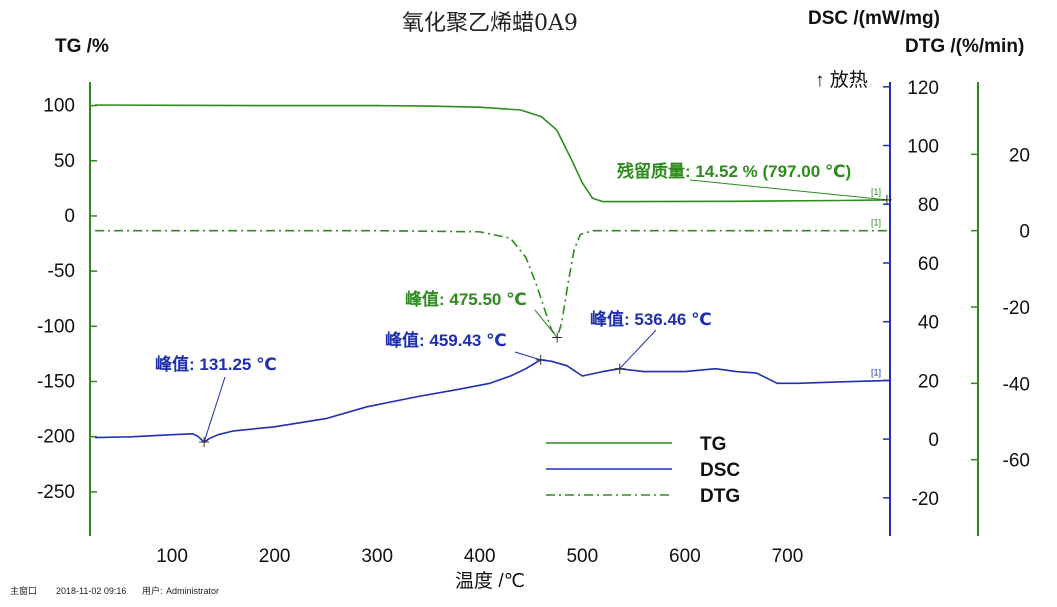 This screenshot has height=607, width=1057. What do you see at coordinates (1016, 384) in the screenshot?
I see `dtg-tick-label: -40` at bounding box center [1016, 384].